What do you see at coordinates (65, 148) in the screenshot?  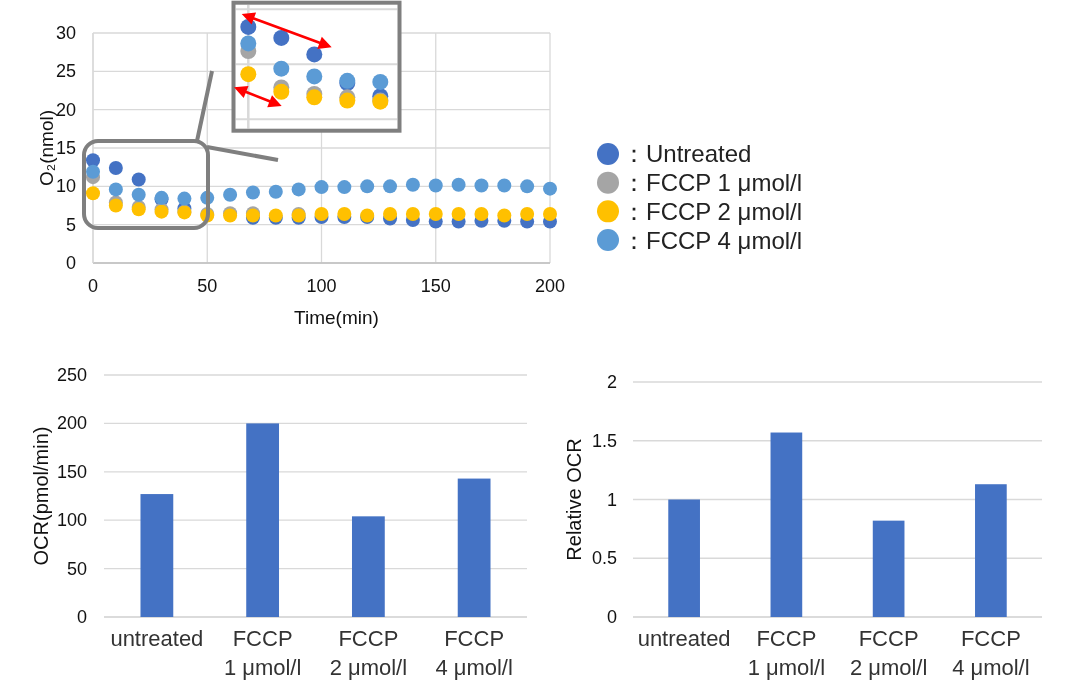 I see `y-tick-label: 15` at bounding box center [65, 148].